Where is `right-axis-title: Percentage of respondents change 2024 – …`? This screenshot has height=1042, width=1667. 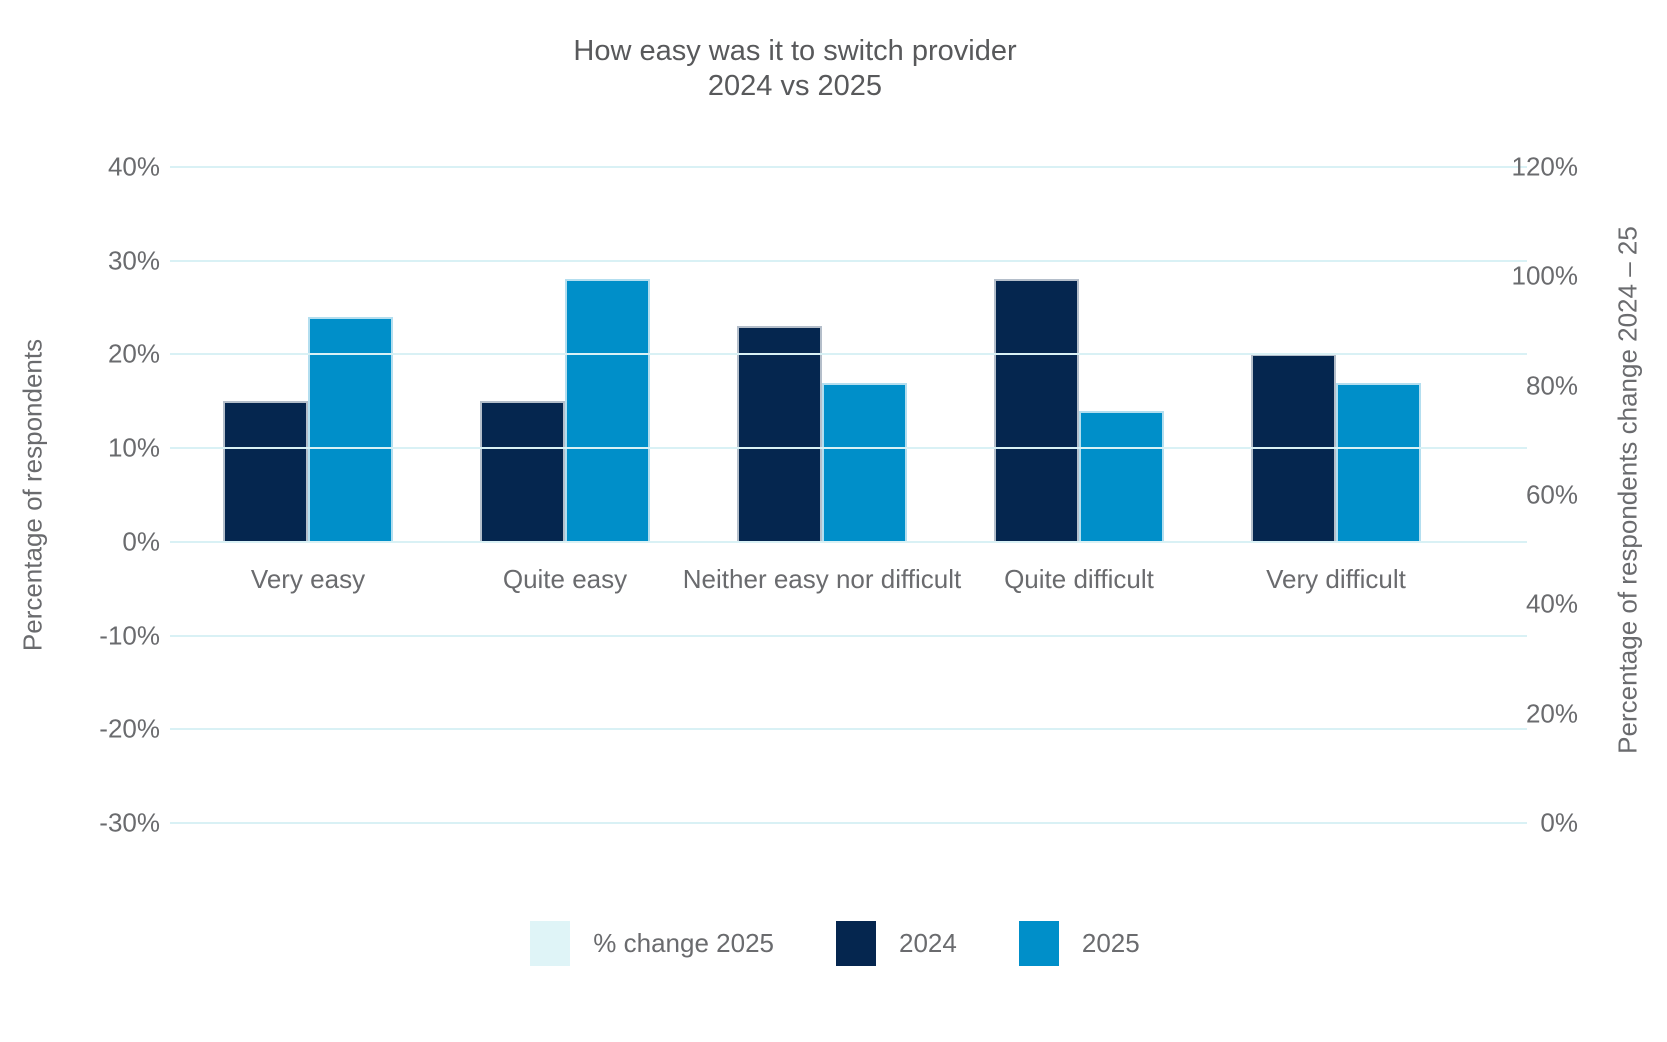 right-axis-title: Percentage of respondents change 2024 – … is located at coordinates (1627, 490).